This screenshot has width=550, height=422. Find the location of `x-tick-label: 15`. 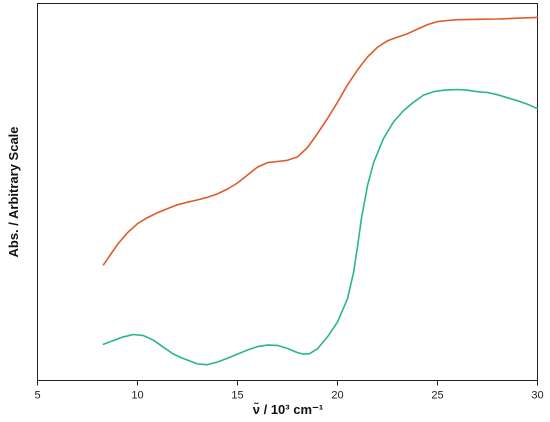

x-tick-label: 15 is located at coordinates (237, 396).